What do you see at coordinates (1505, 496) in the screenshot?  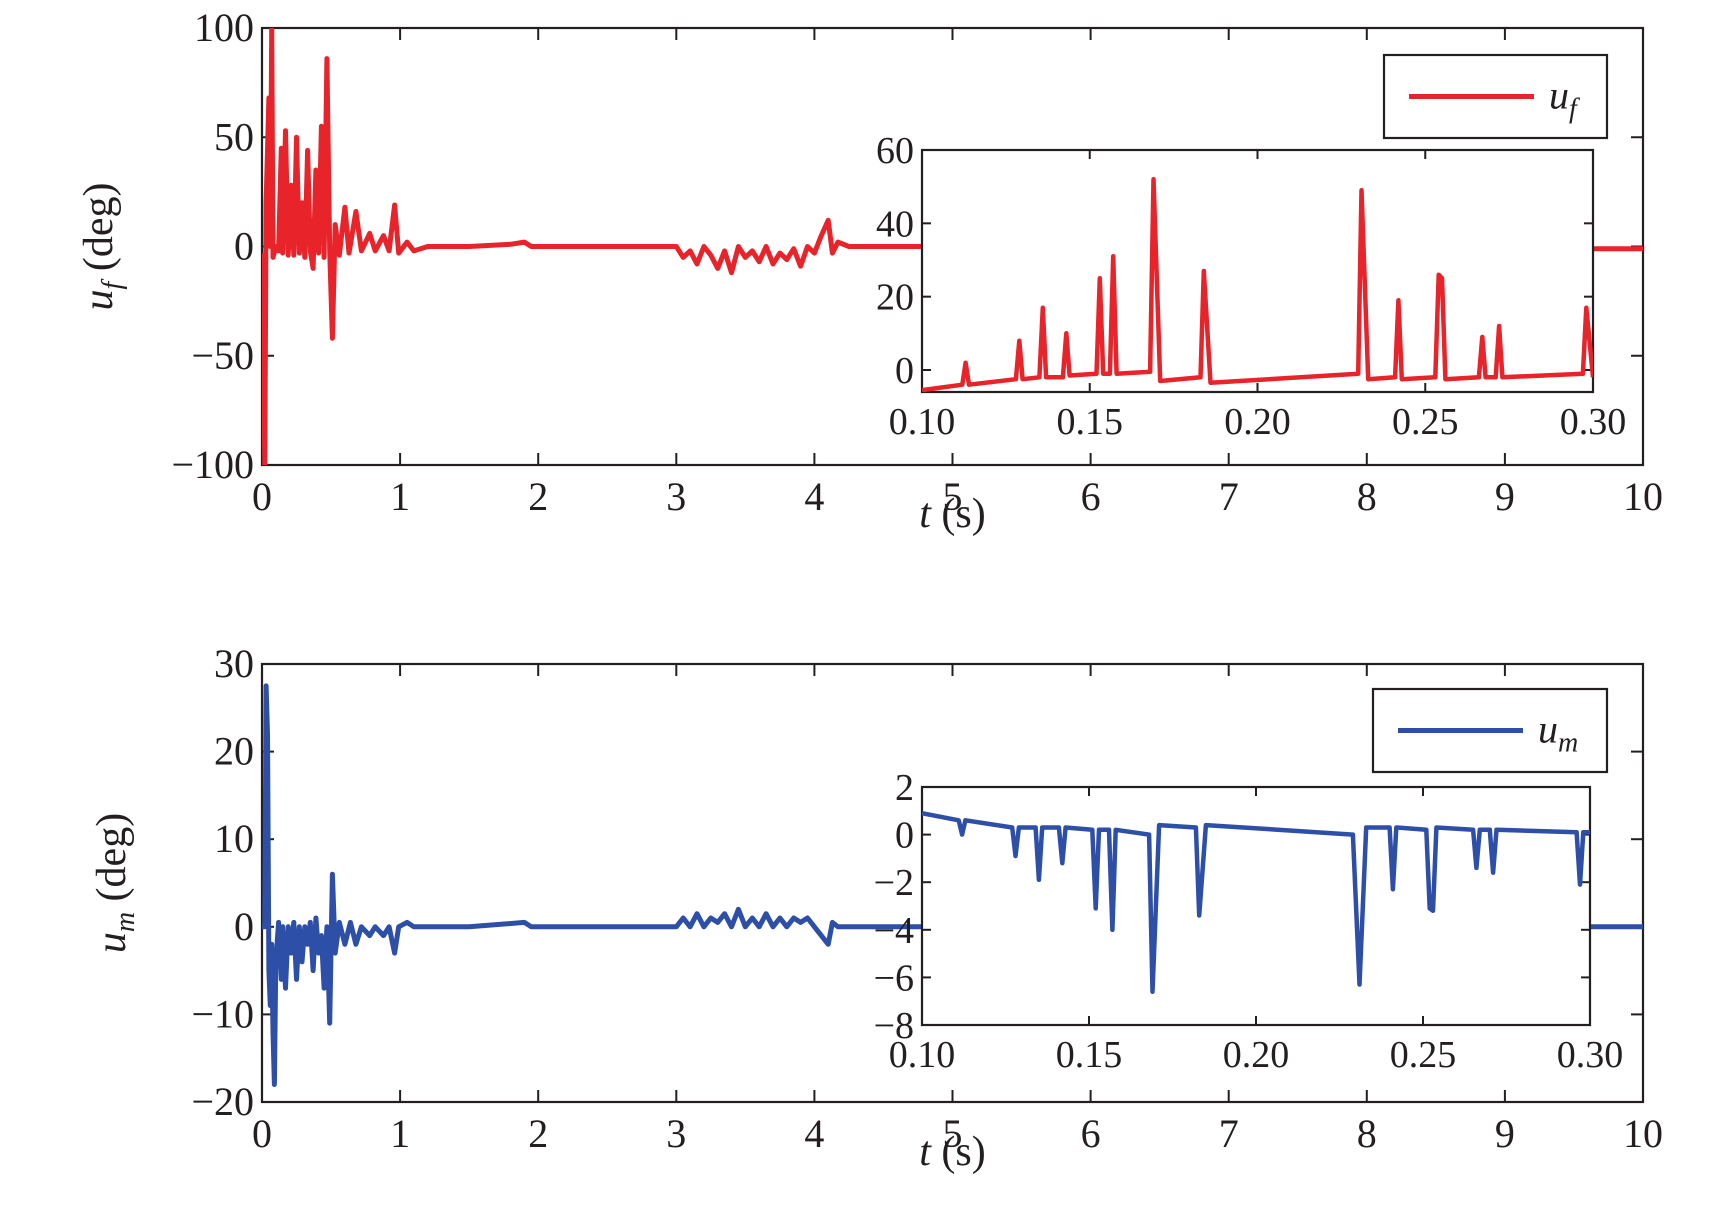 I see `top-main-xtick-label: 9` at bounding box center [1505, 496].